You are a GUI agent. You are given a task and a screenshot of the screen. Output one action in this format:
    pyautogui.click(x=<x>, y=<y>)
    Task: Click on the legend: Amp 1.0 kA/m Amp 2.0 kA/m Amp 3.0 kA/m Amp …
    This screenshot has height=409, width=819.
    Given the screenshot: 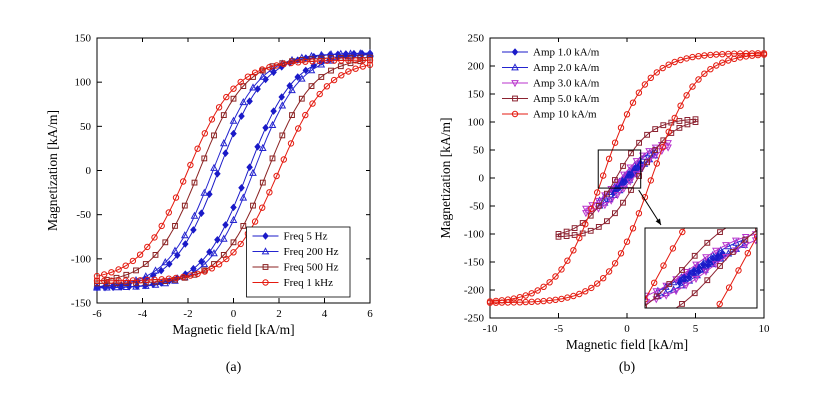 What is the action you would take?
    pyautogui.click(x=551, y=84)
    